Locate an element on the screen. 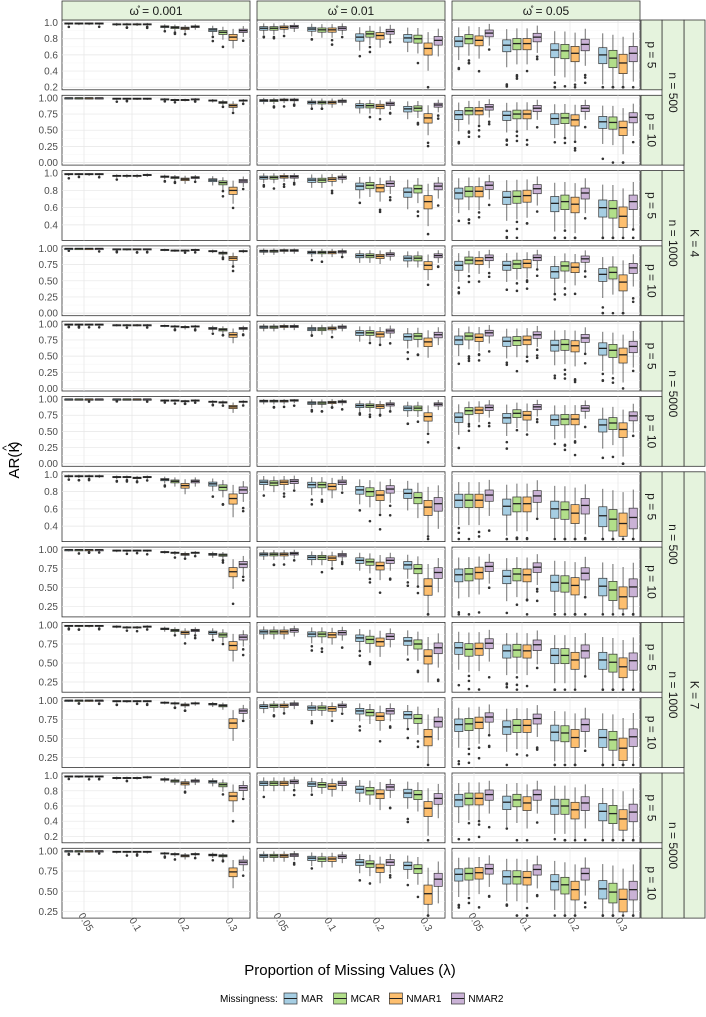 This screenshot has height=1017, width=706. y-tick-label: 0.50 is located at coordinates (49, 588).